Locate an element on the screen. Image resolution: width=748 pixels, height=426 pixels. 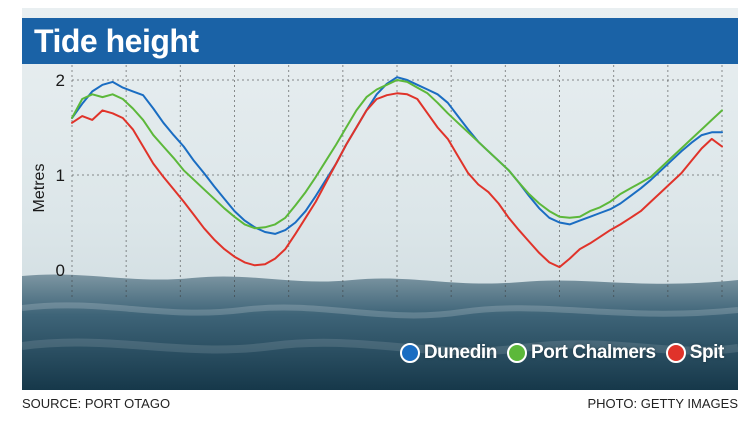
title-bar: Tide height is located at coordinates (380, 41).